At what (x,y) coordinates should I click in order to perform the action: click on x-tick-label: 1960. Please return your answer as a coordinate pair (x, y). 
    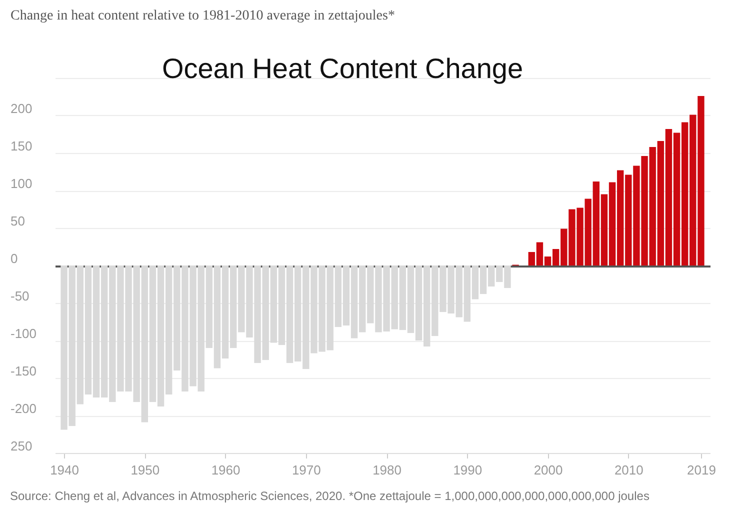
    Looking at the image, I should click on (225, 470).